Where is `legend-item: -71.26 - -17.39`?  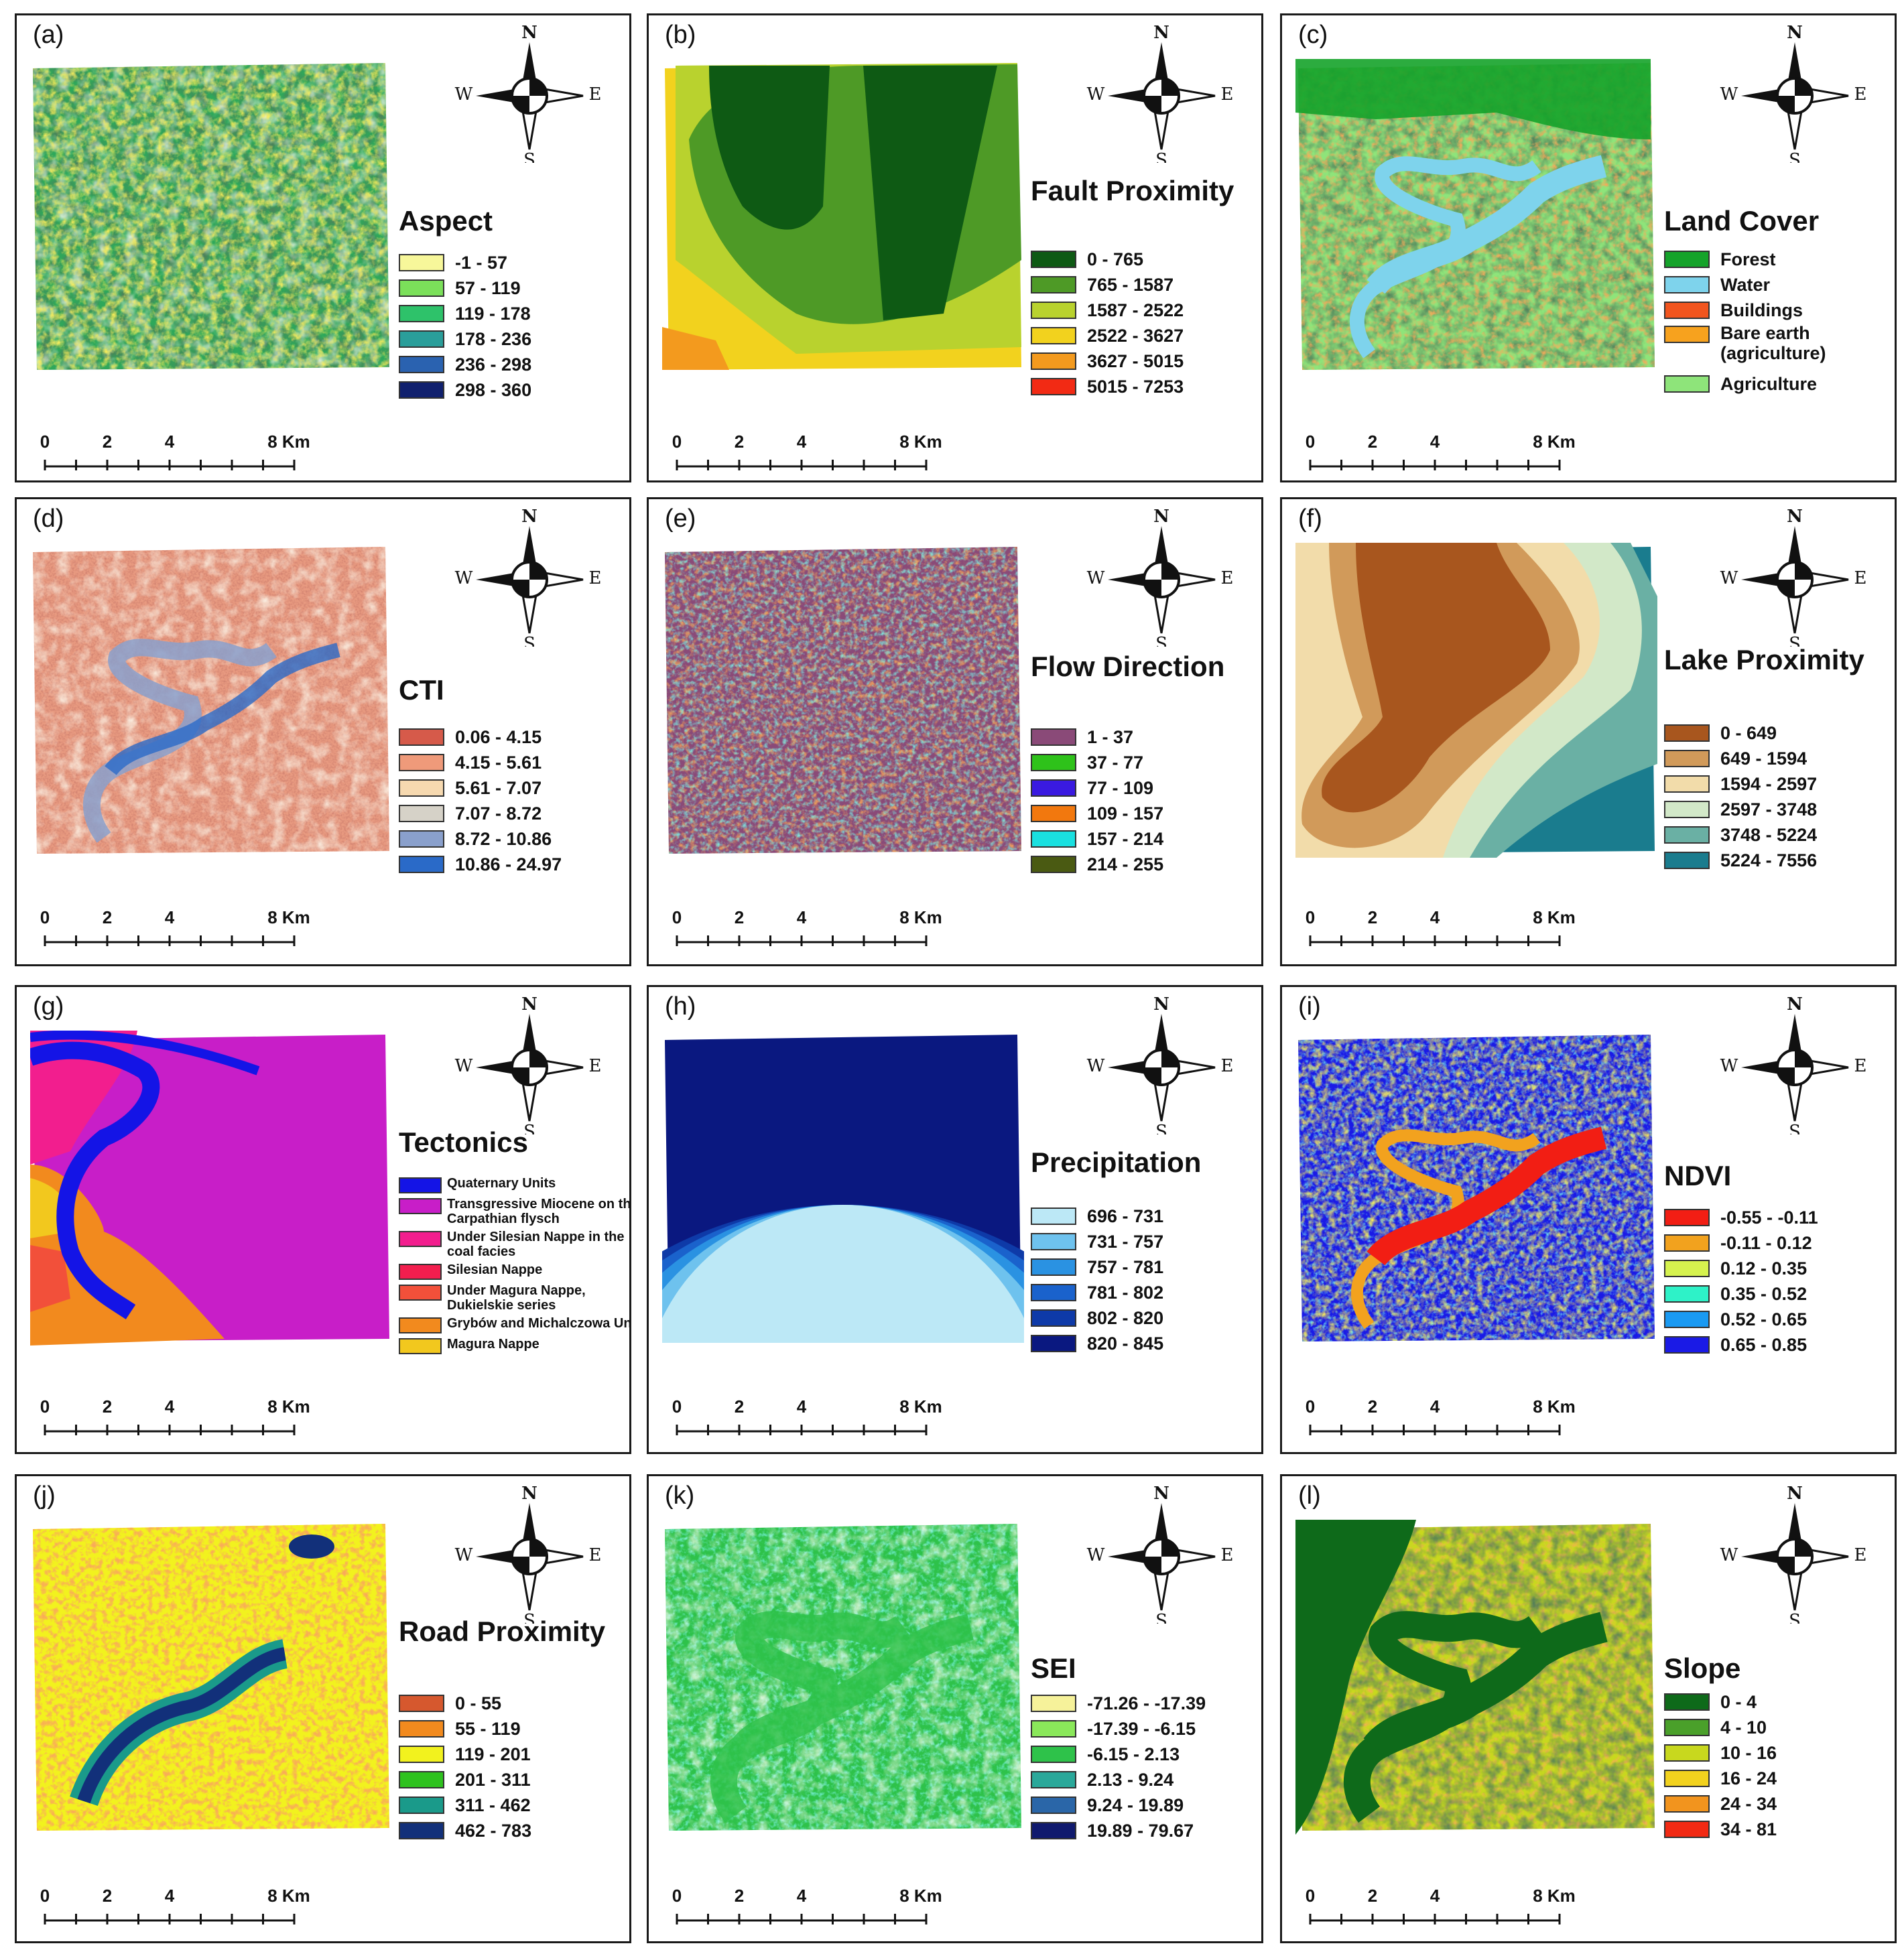 legend-item: -71.26 - -17.39 is located at coordinates (1118, 1703).